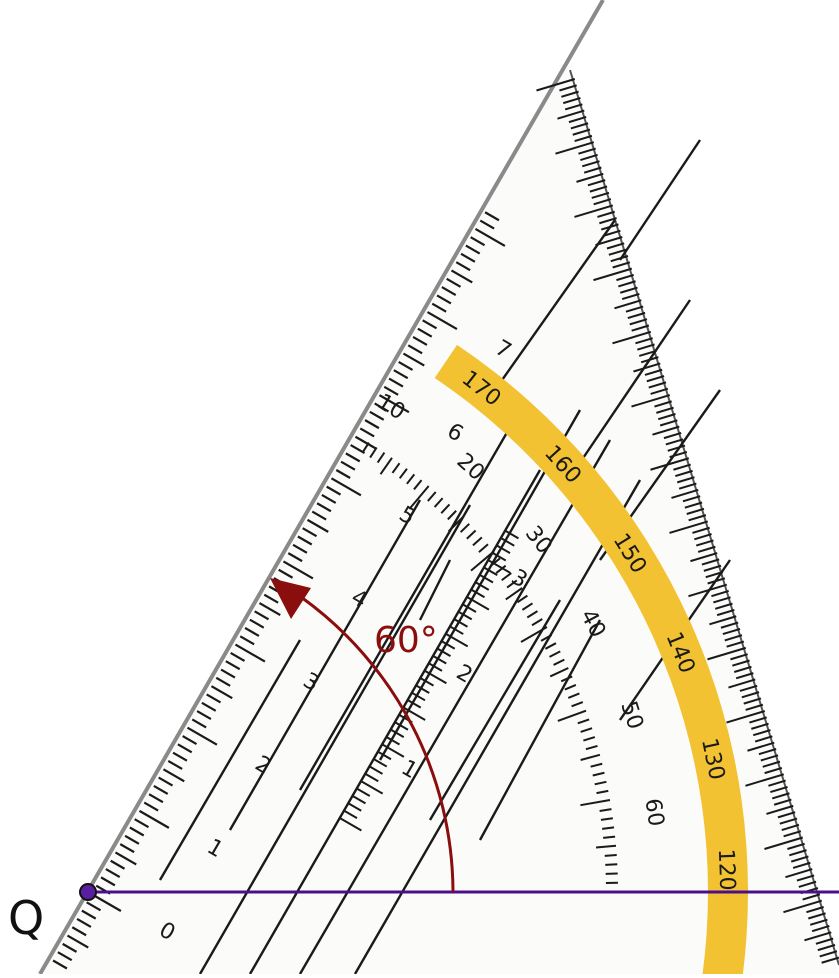 The width and height of the screenshot is (839, 978). What do you see at coordinates (660, 200) in the screenshot?
I see `guide-line` at bounding box center [660, 200].